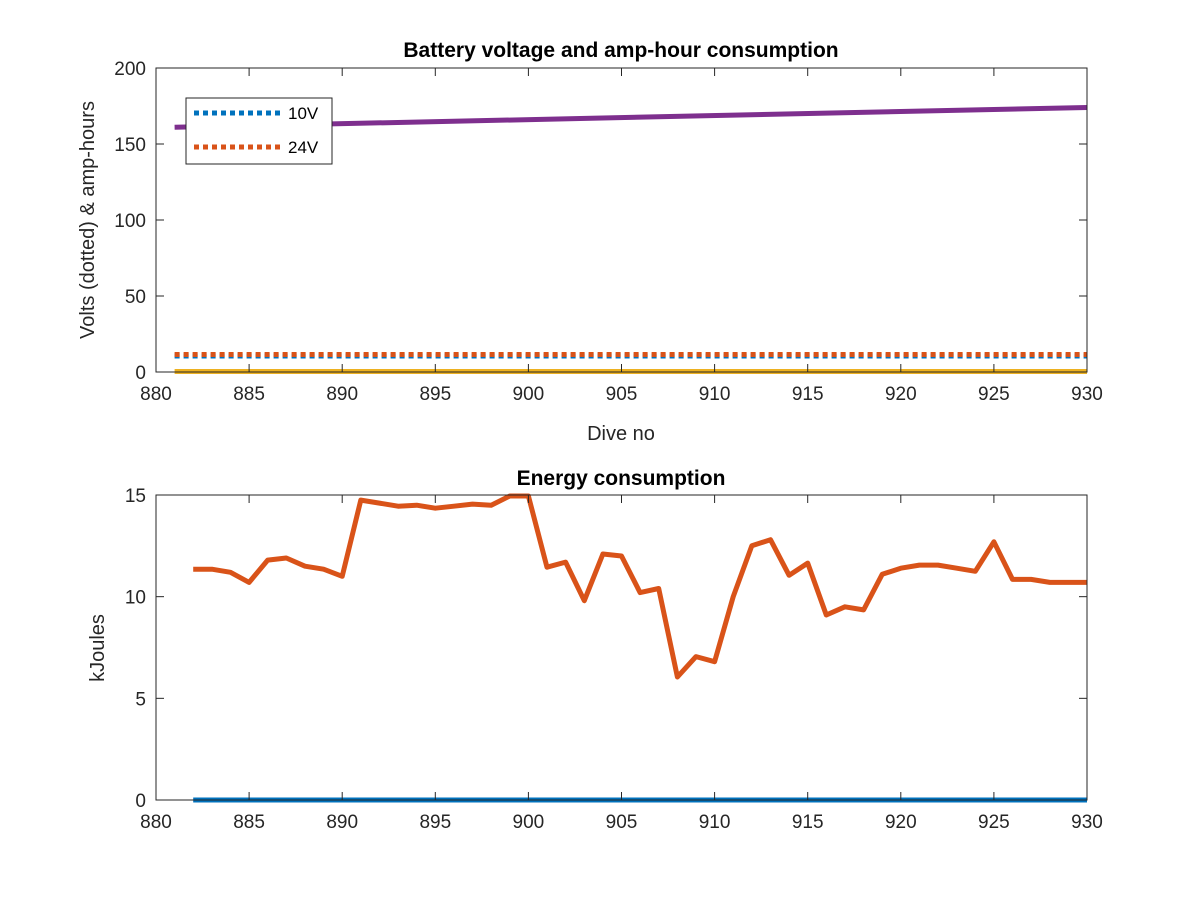 The image size is (1200, 900). I want to click on x-tick-label-energy-925: 925, so click(994, 822).